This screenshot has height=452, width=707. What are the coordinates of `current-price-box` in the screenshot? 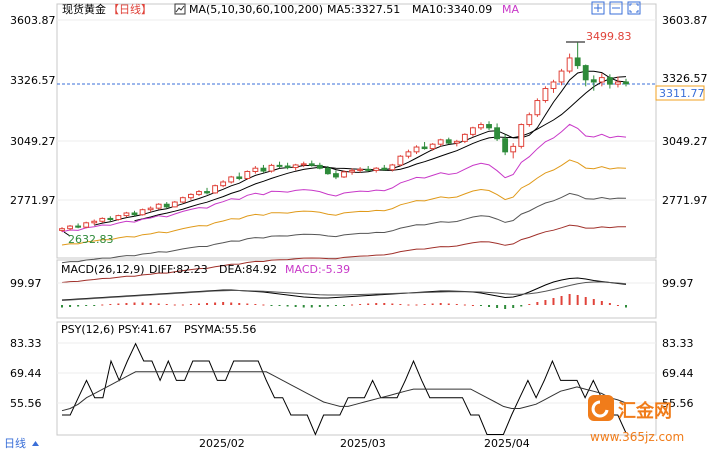 It's located at (680, 93).